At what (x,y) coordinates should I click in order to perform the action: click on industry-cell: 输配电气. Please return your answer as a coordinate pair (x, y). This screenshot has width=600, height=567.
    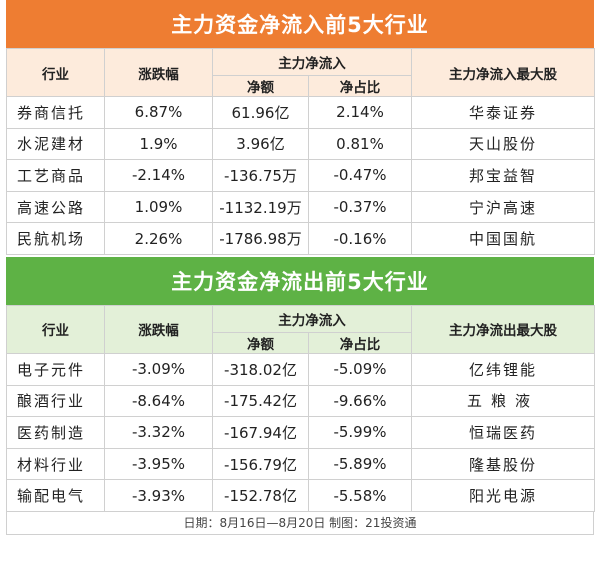
    Looking at the image, I should click on (55, 495).